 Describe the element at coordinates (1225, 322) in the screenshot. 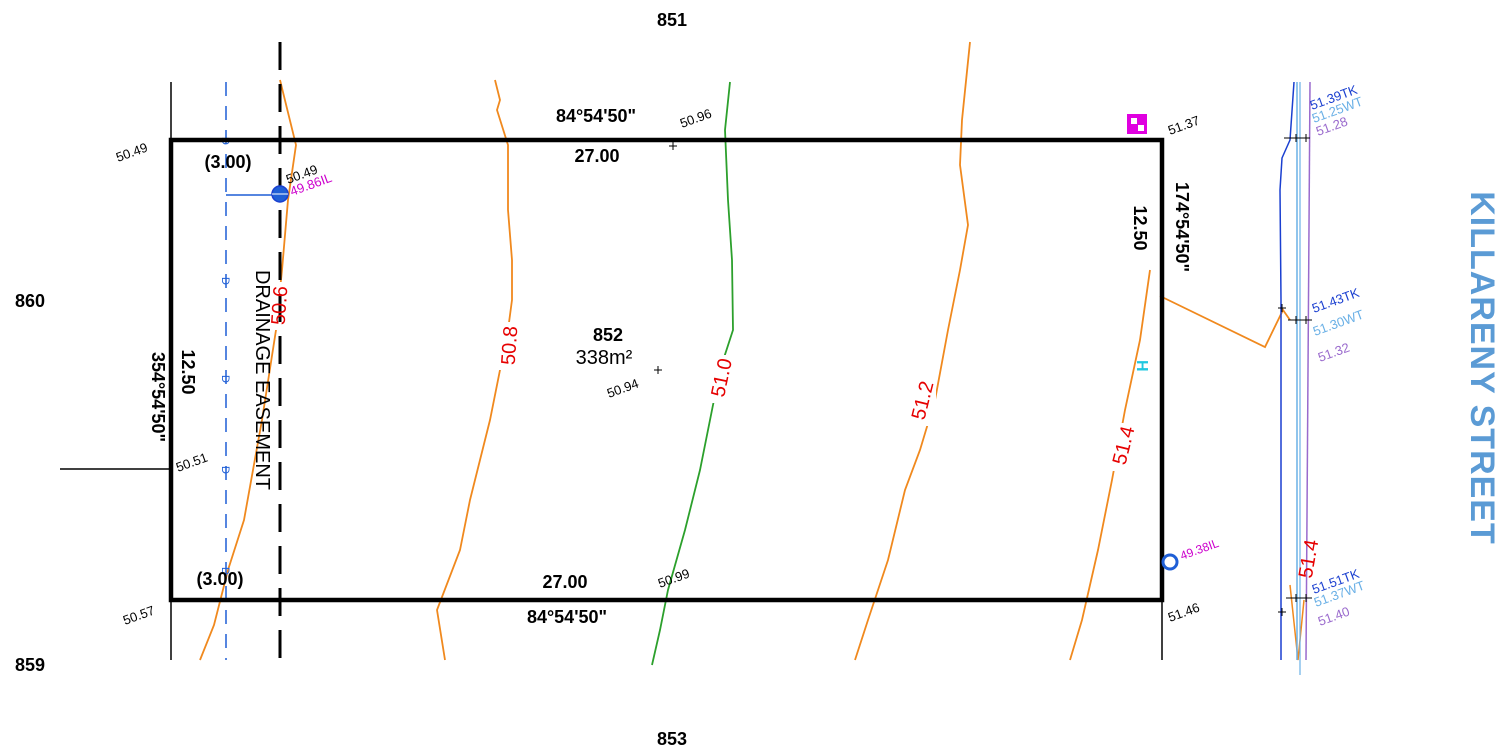

I see `kerb-contour-line` at that location.